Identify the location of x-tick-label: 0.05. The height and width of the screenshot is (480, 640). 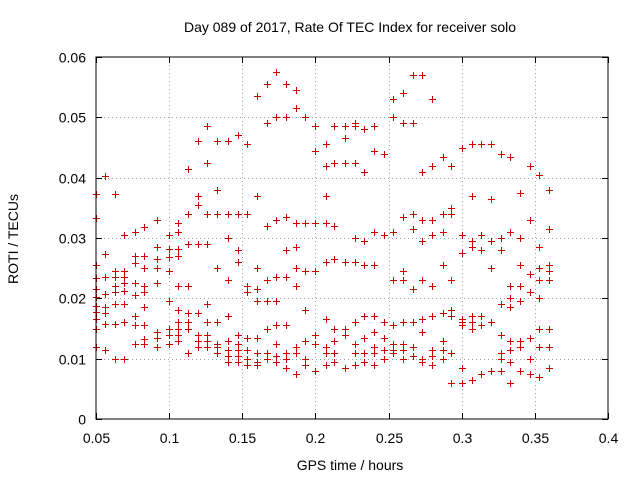
(96, 438).